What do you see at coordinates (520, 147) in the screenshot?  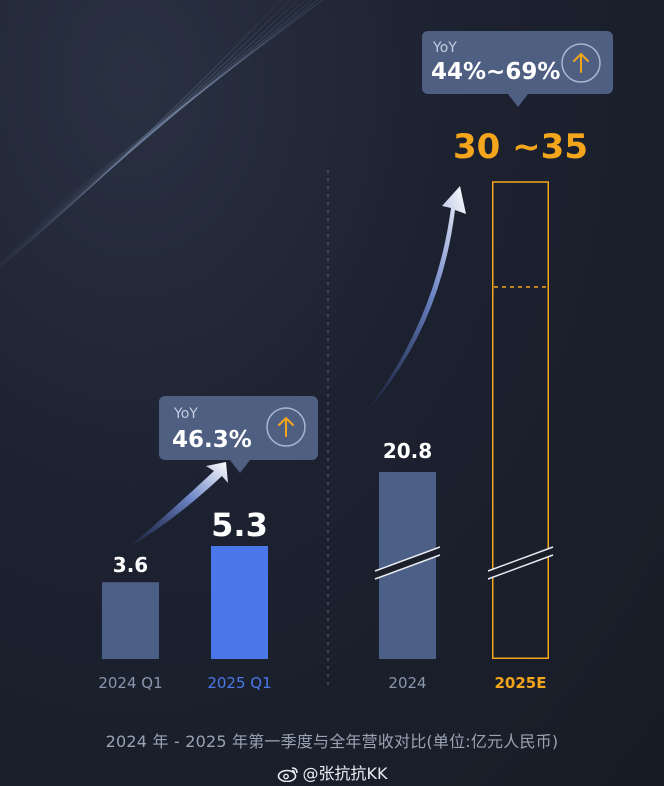 I see `bar-value-label: 30 ~35` at bounding box center [520, 147].